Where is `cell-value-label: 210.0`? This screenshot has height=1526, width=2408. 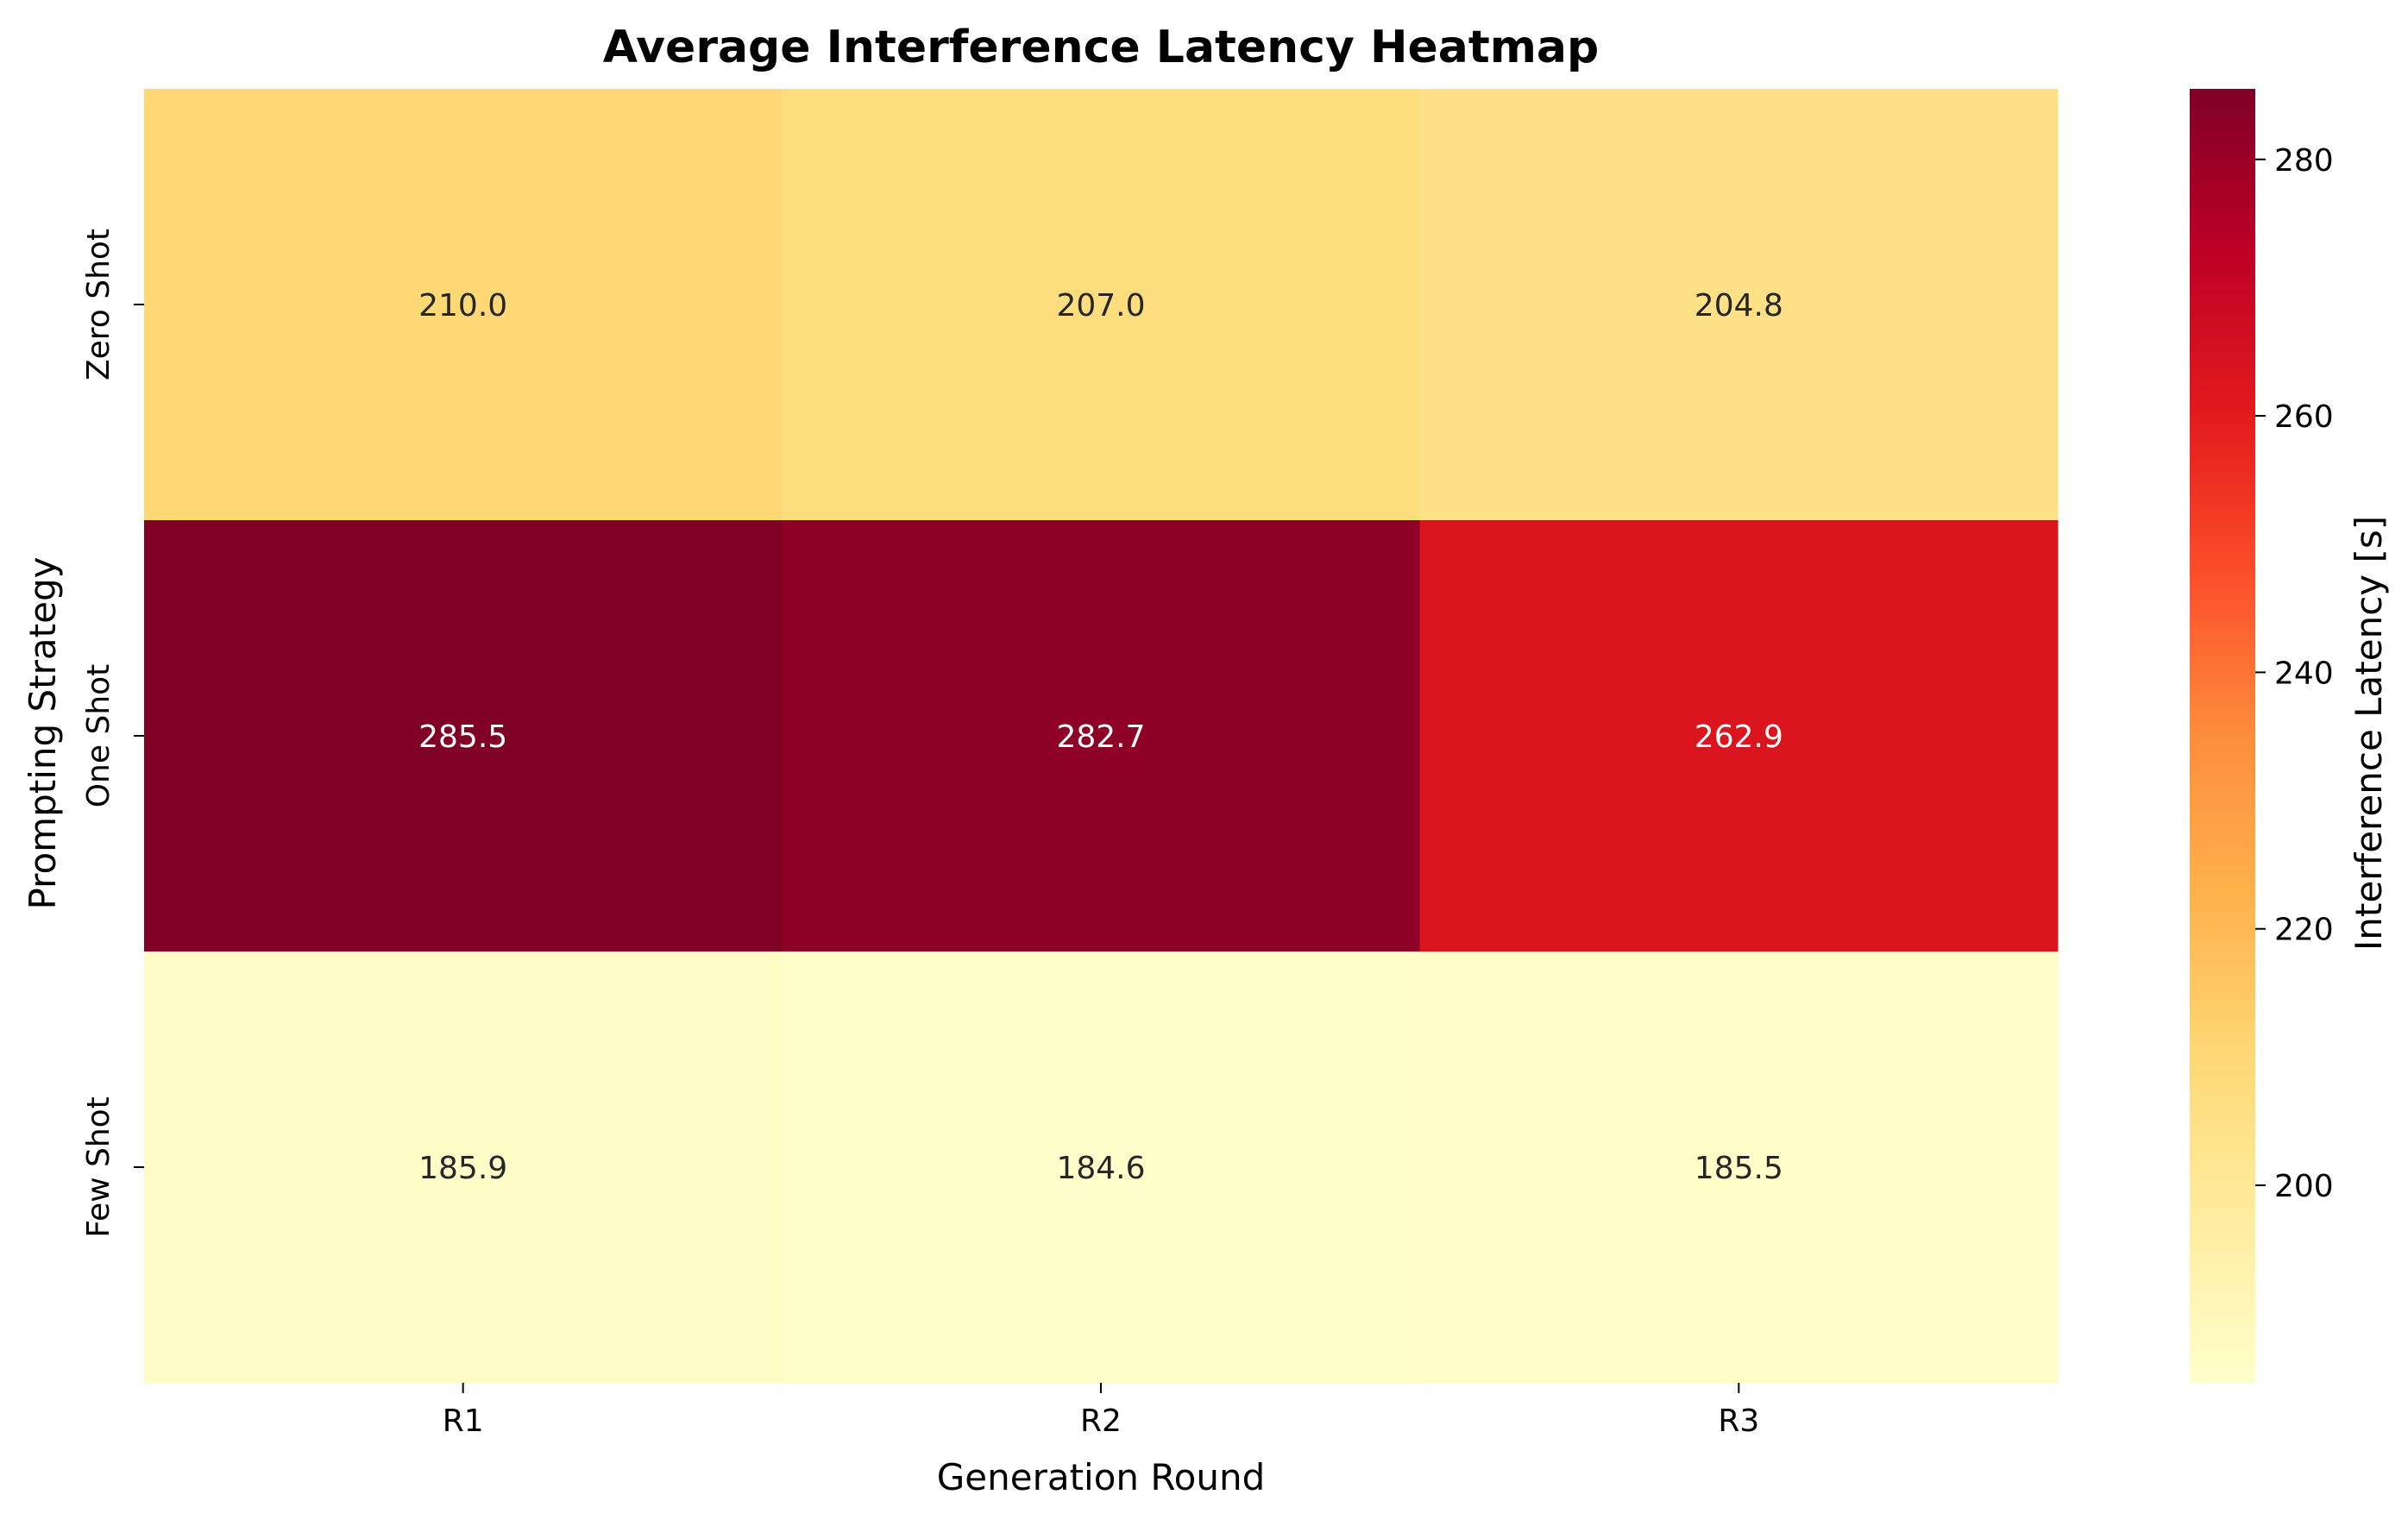 cell-value-label: 210.0 is located at coordinates (462, 305).